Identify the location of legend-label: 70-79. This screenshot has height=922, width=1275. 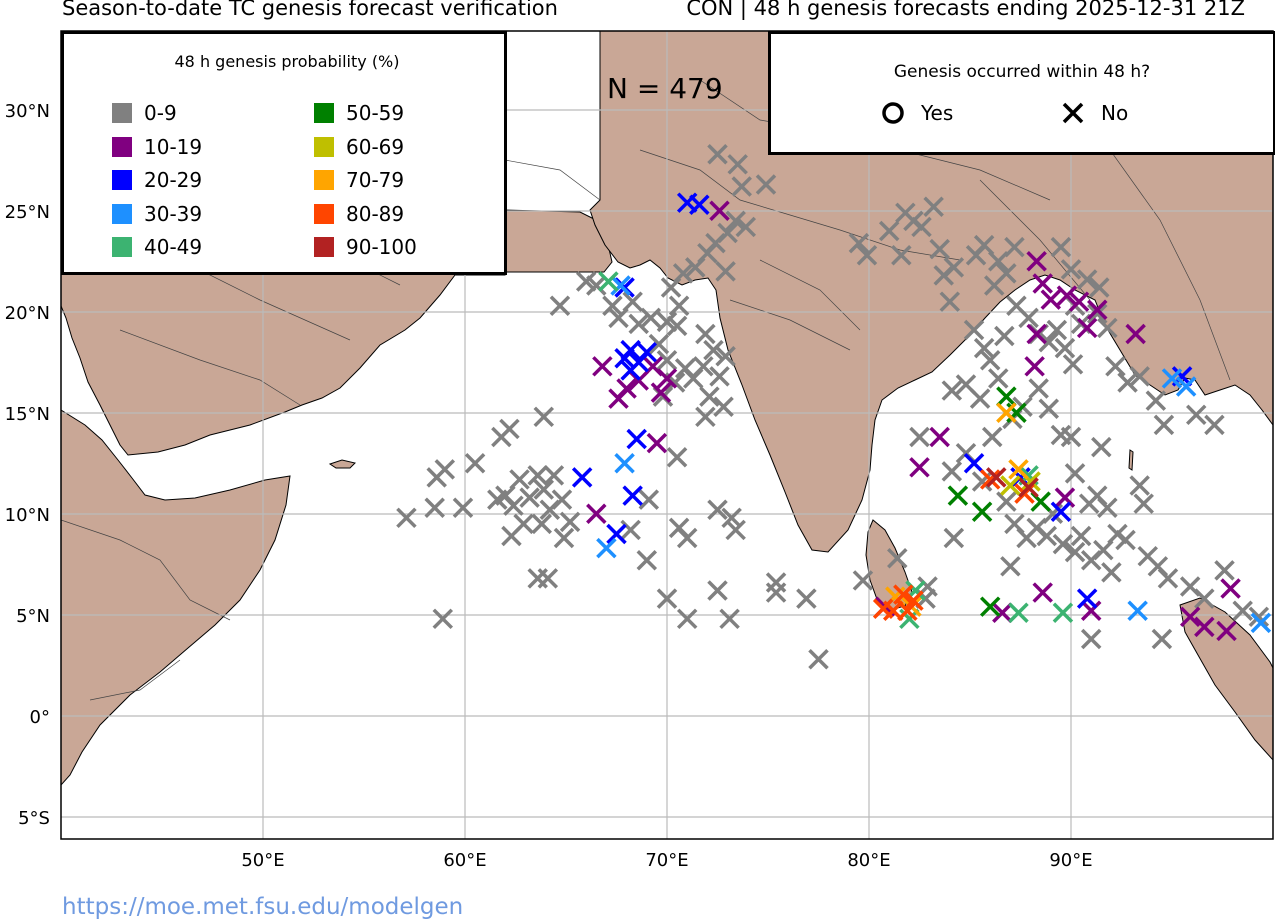
(375, 180).